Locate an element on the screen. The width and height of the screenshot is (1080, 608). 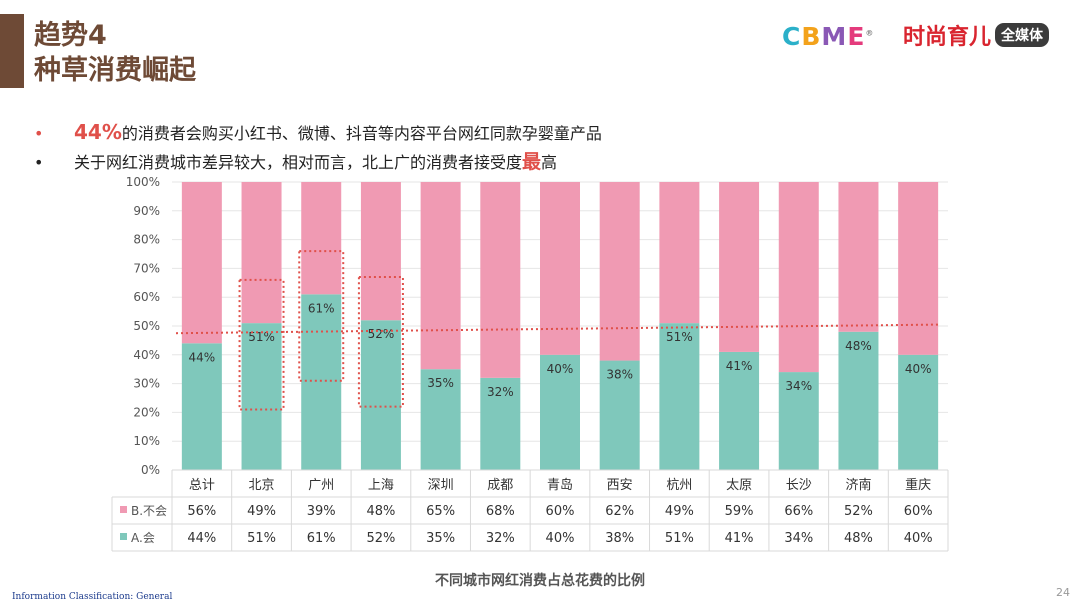
legend-swatch is located at coordinates (123, 509).